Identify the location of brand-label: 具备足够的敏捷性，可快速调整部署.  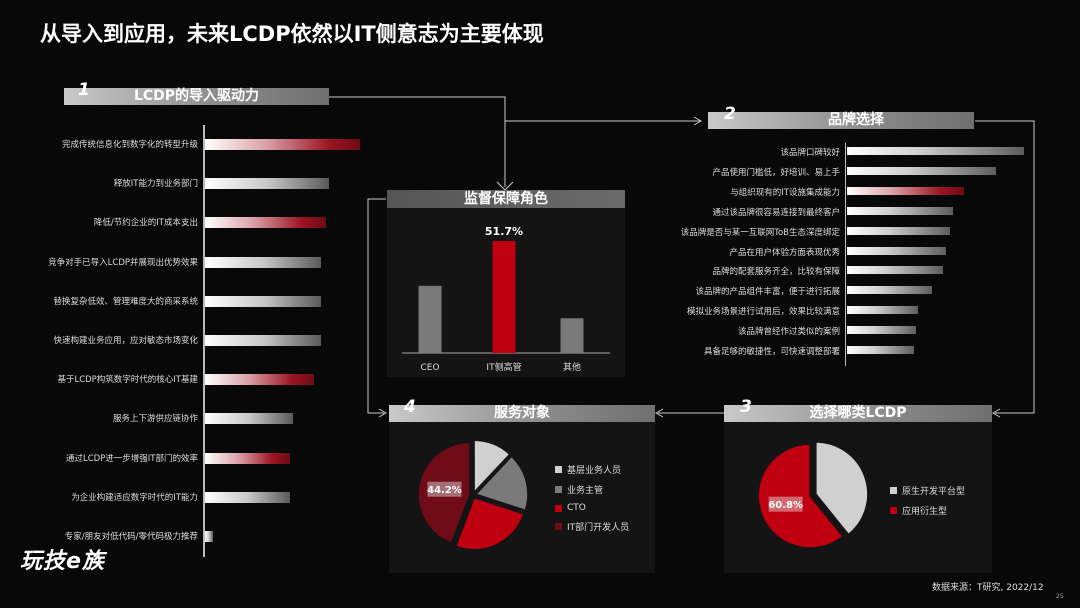
(771, 352).